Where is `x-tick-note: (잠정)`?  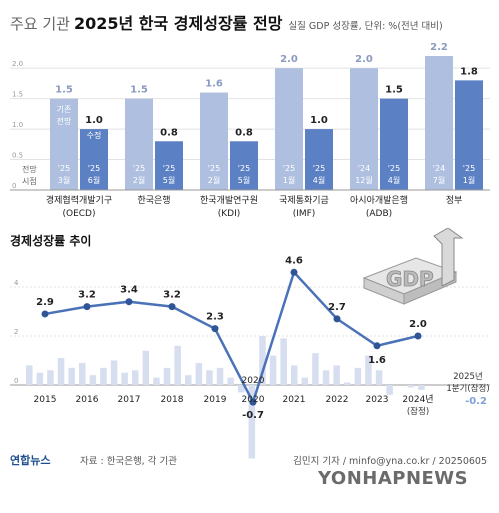
x-tick-note: (잠정) is located at coordinates (418, 411).